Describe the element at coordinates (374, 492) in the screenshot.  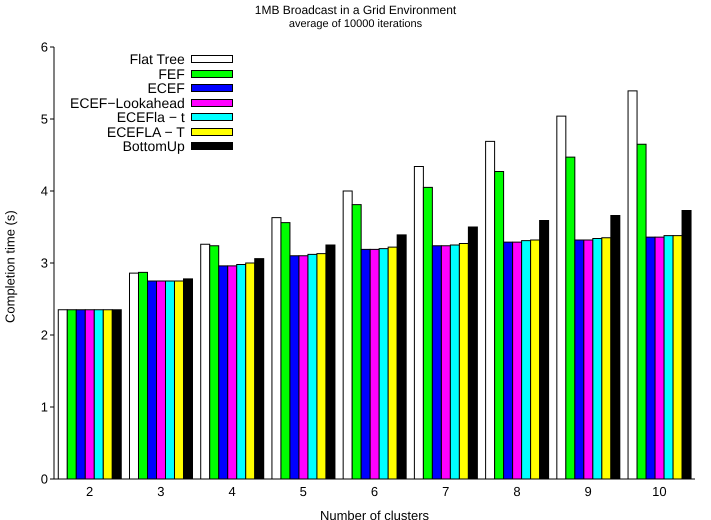
I see `x-tick-label: 6` at that location.